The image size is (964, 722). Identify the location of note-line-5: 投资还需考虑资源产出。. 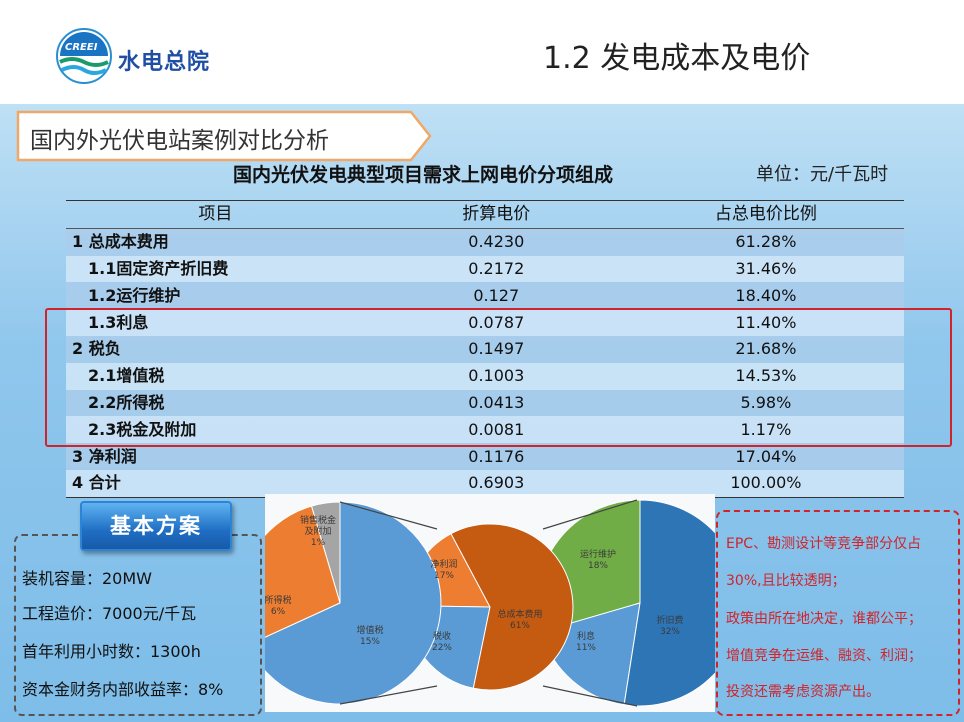
(803, 692).